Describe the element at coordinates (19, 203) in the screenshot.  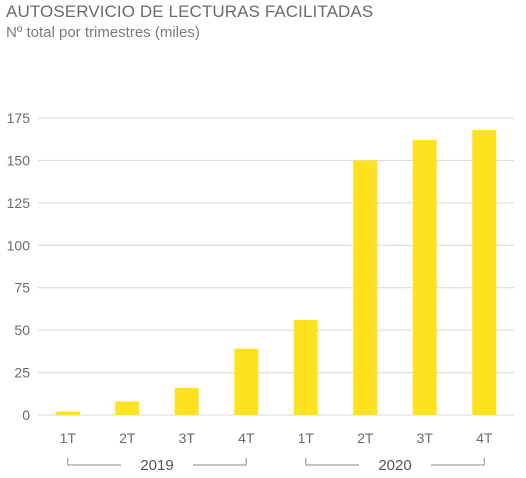
I see `y-tick-label: 125` at that location.